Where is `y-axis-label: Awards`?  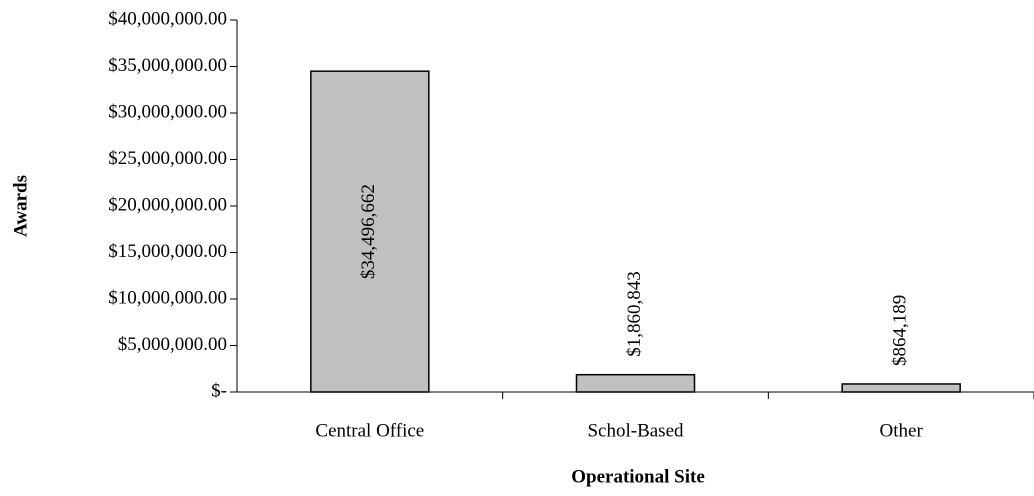
y-axis-label: Awards is located at coordinates (20, 206).